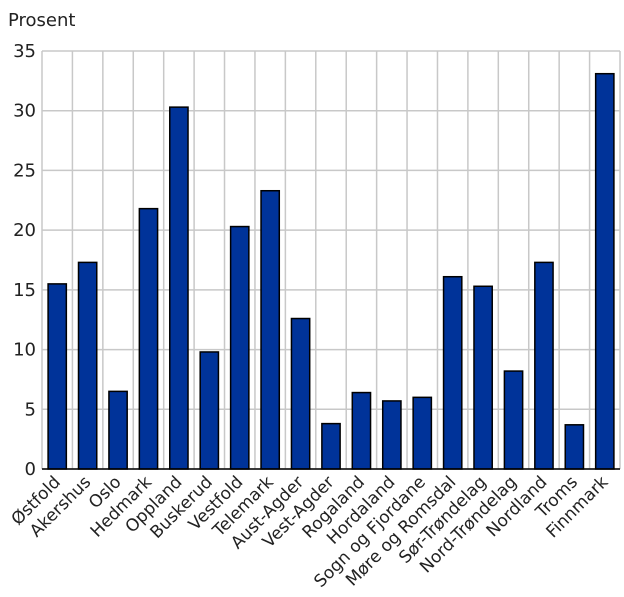  Describe the element at coordinates (24, 51) in the screenshot. I see `y-tick-label: 35` at that location.